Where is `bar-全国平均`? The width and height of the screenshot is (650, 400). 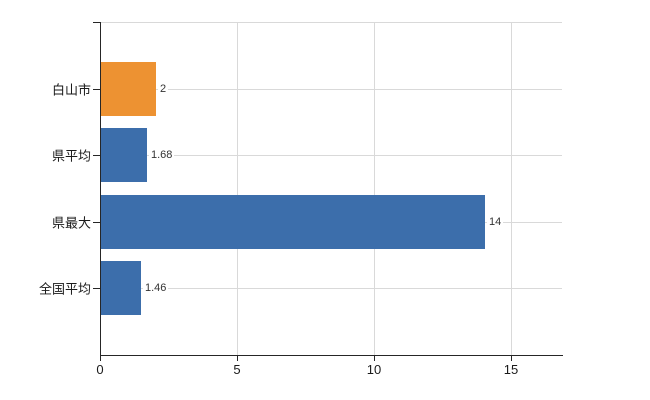 bar-全国平均 is located at coordinates (121, 288).